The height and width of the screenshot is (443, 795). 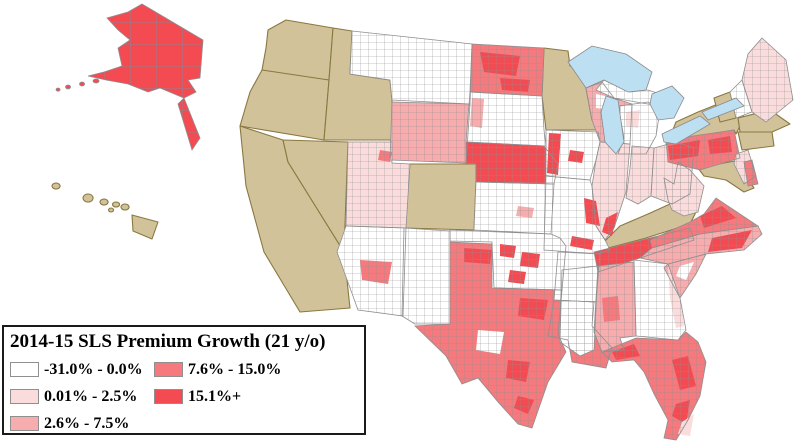 What do you see at coordinates (91, 396) in the screenshot?
I see `legend-label: 0.01% - 2.5%` at bounding box center [91, 396].